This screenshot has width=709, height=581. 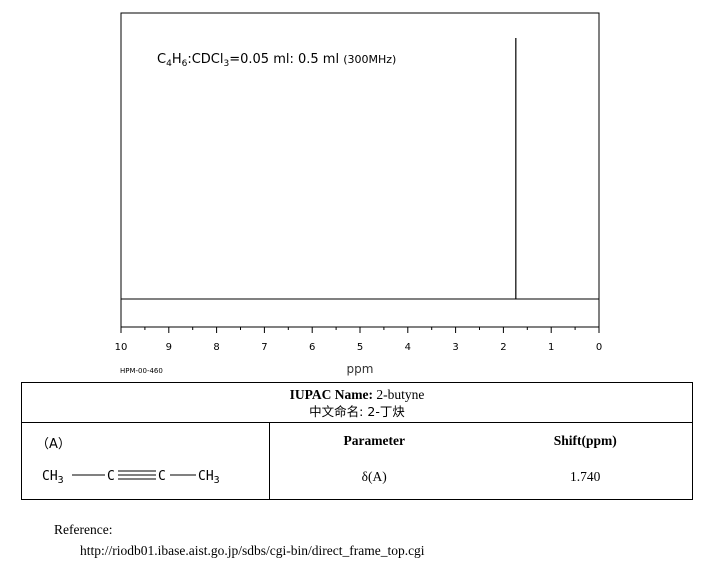 I want to click on annot-part-1: C, so click(x=161, y=59).